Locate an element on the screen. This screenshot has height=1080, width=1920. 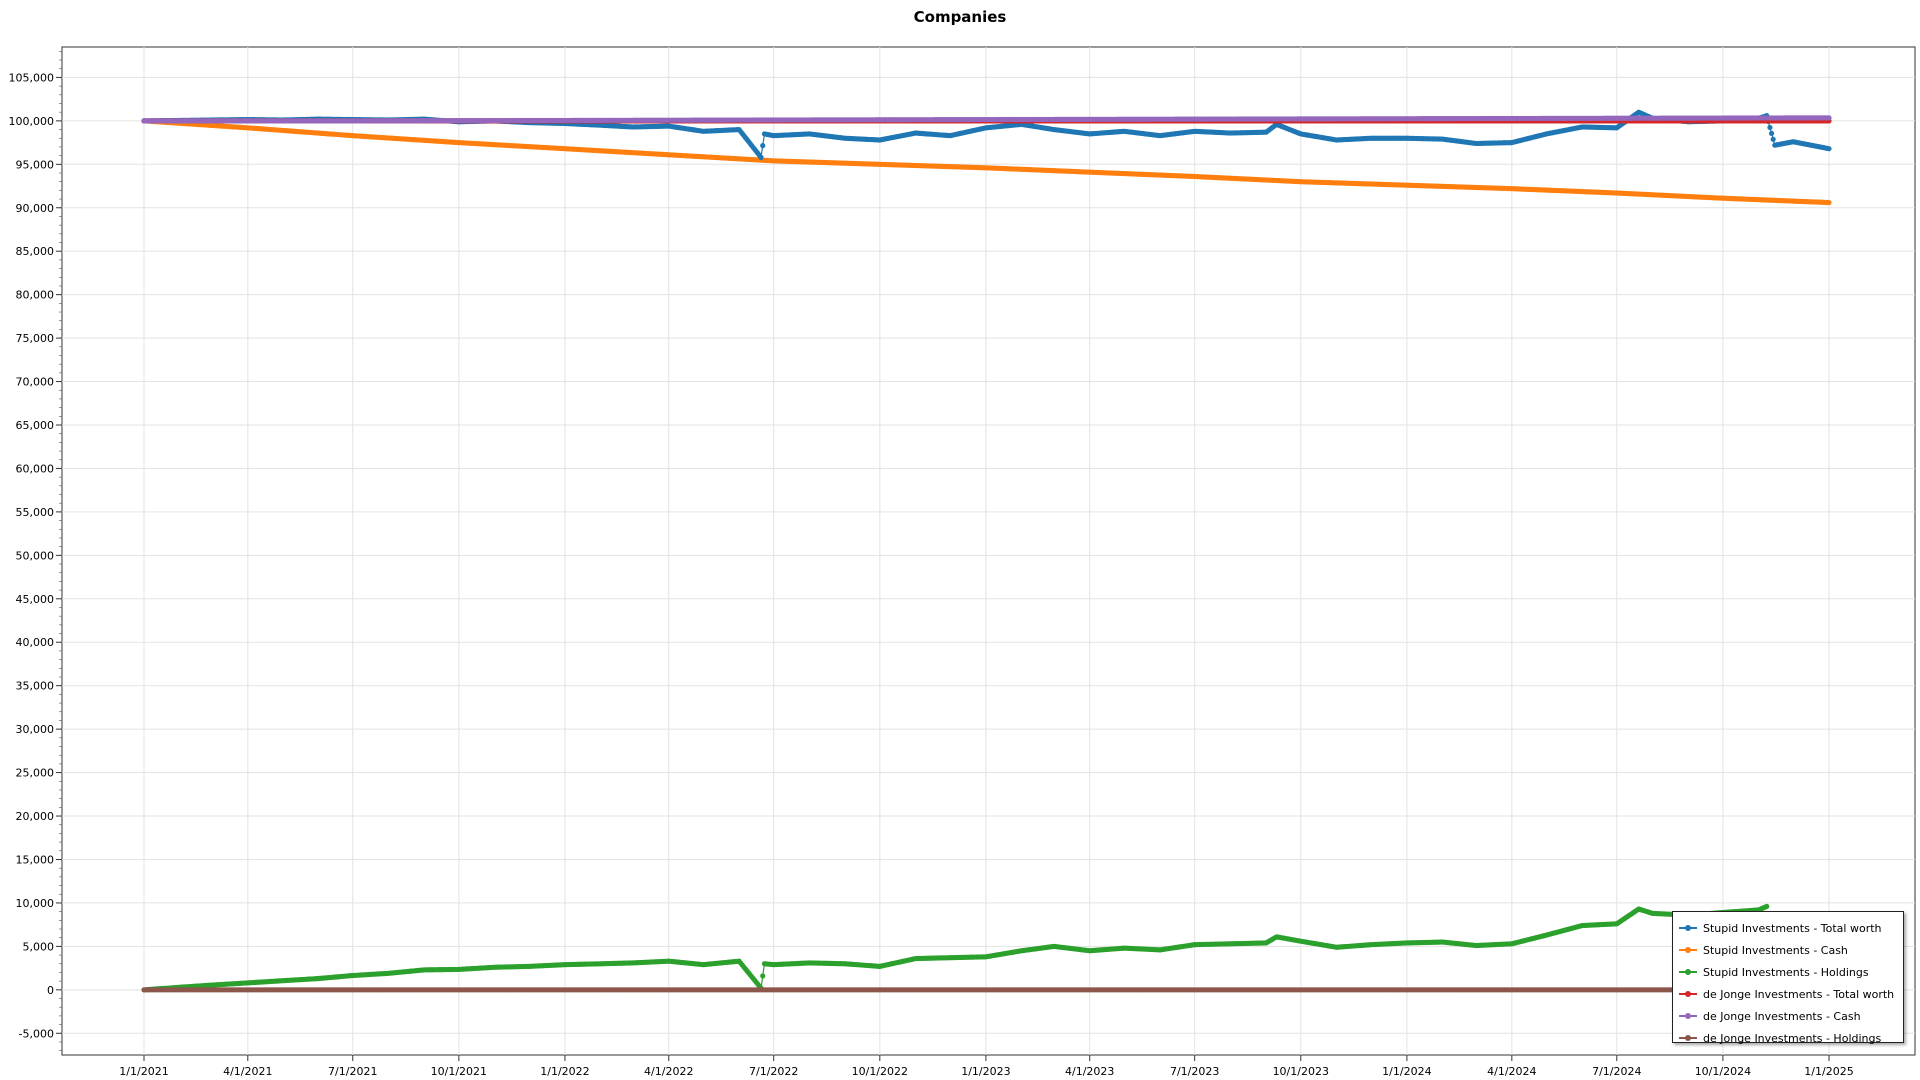
y-tick-label: 85,000 is located at coordinates (35, 251).